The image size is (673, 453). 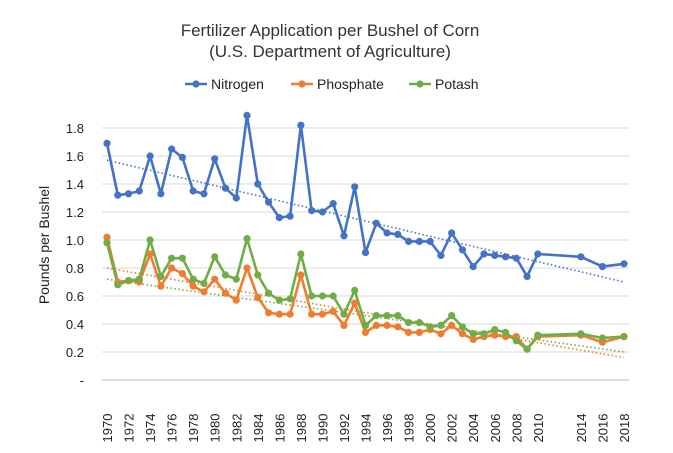 I want to click on x-tick-label: 1980, so click(x=215, y=428).